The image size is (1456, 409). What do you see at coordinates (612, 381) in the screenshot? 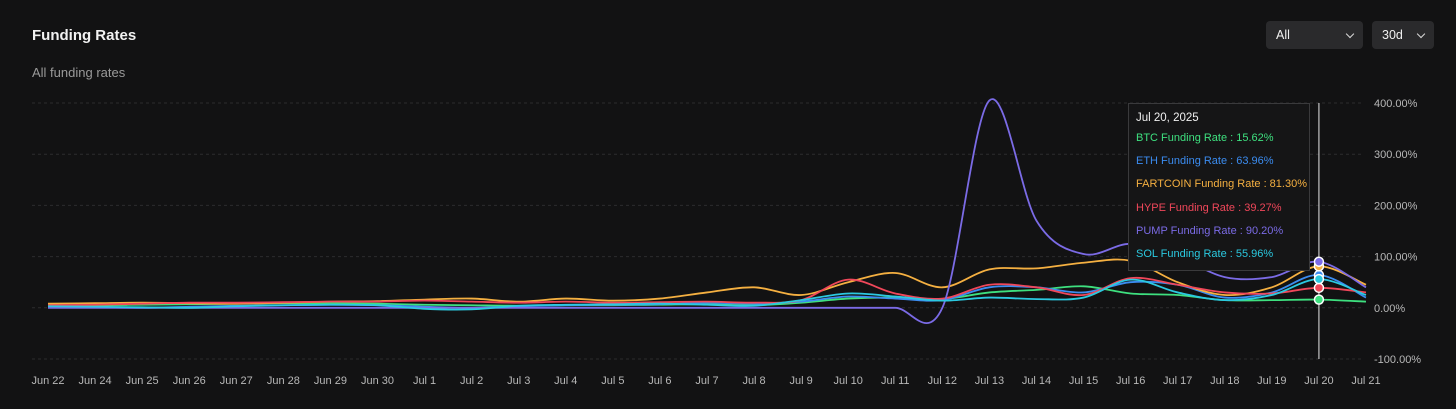
I see `x-tick-label: Jul 5` at bounding box center [612, 381].